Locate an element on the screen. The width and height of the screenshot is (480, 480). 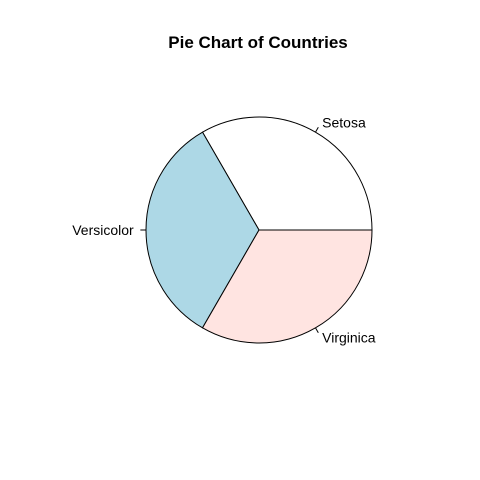
label-tick-virginica is located at coordinates (317, 330).